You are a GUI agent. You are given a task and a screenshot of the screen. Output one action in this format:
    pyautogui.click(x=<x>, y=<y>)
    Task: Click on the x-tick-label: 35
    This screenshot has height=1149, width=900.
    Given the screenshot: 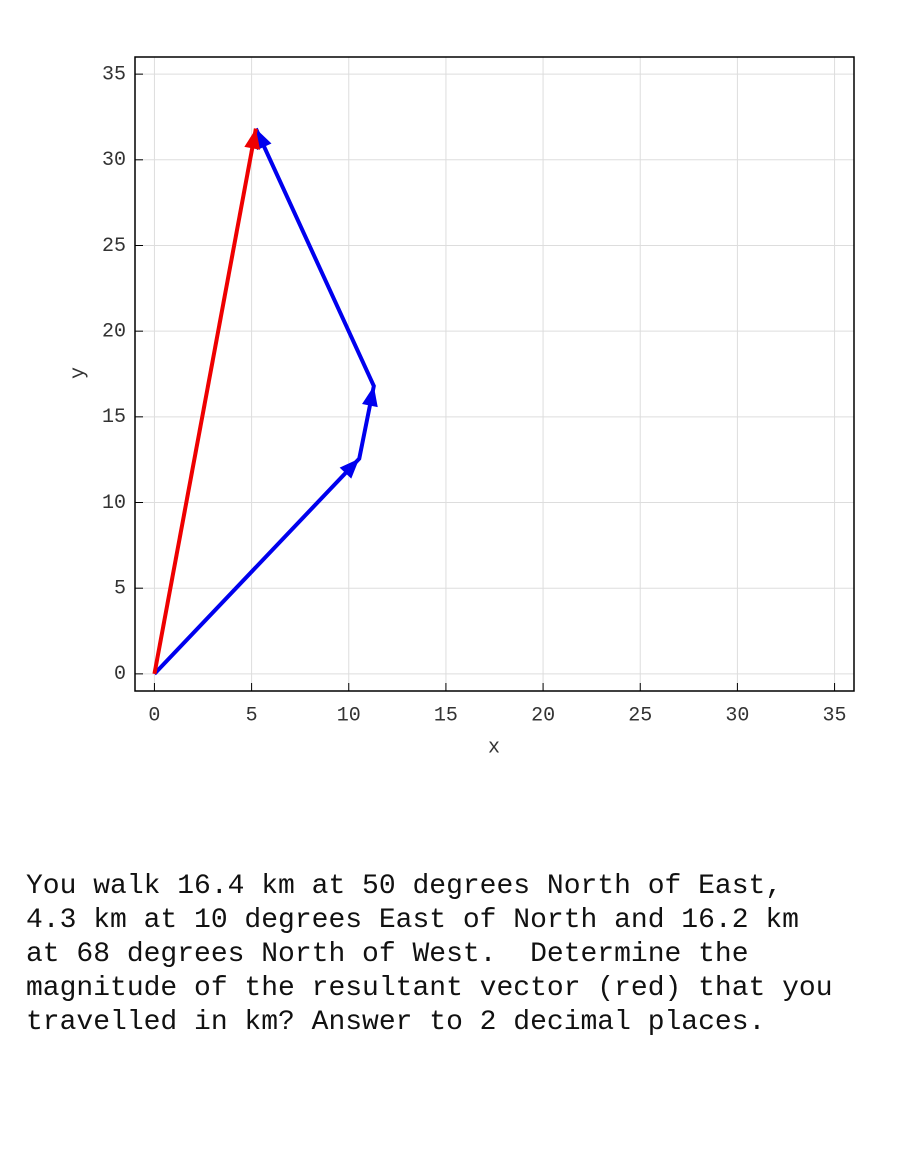 What is the action you would take?
    pyautogui.click(x=835, y=715)
    